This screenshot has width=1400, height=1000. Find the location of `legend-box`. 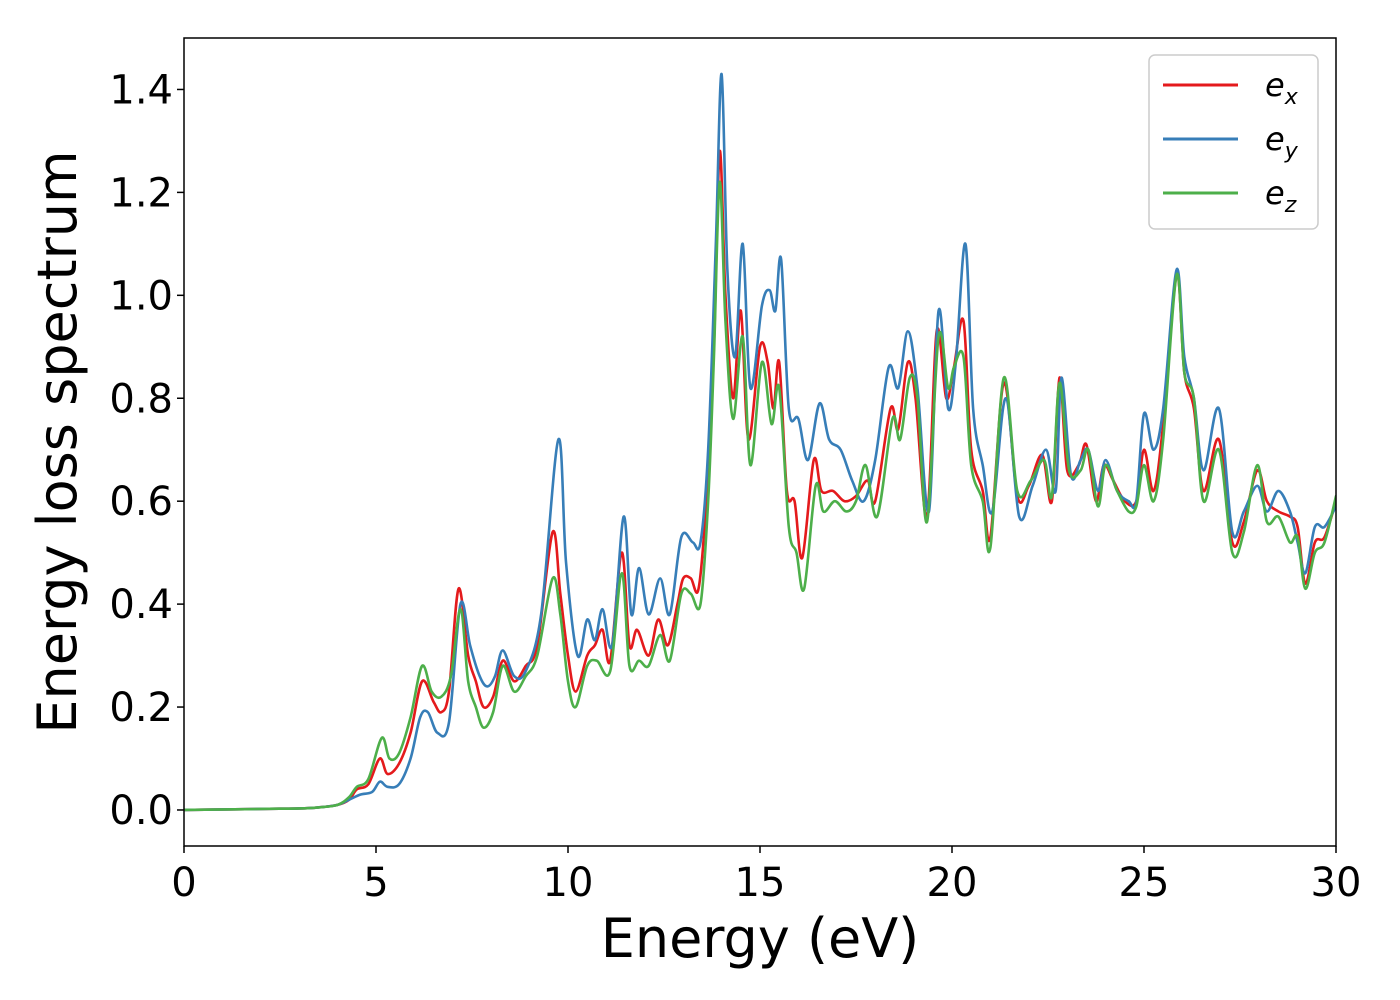

legend-box is located at coordinates (1233, 142).